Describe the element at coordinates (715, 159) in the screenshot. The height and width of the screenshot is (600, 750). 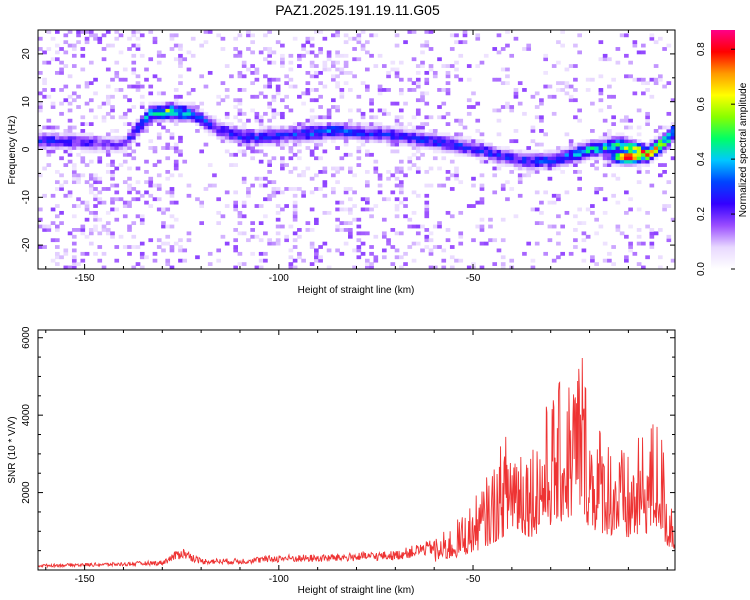
I see `colorbar-ticks: 0.00.20.40.60.8` at that location.